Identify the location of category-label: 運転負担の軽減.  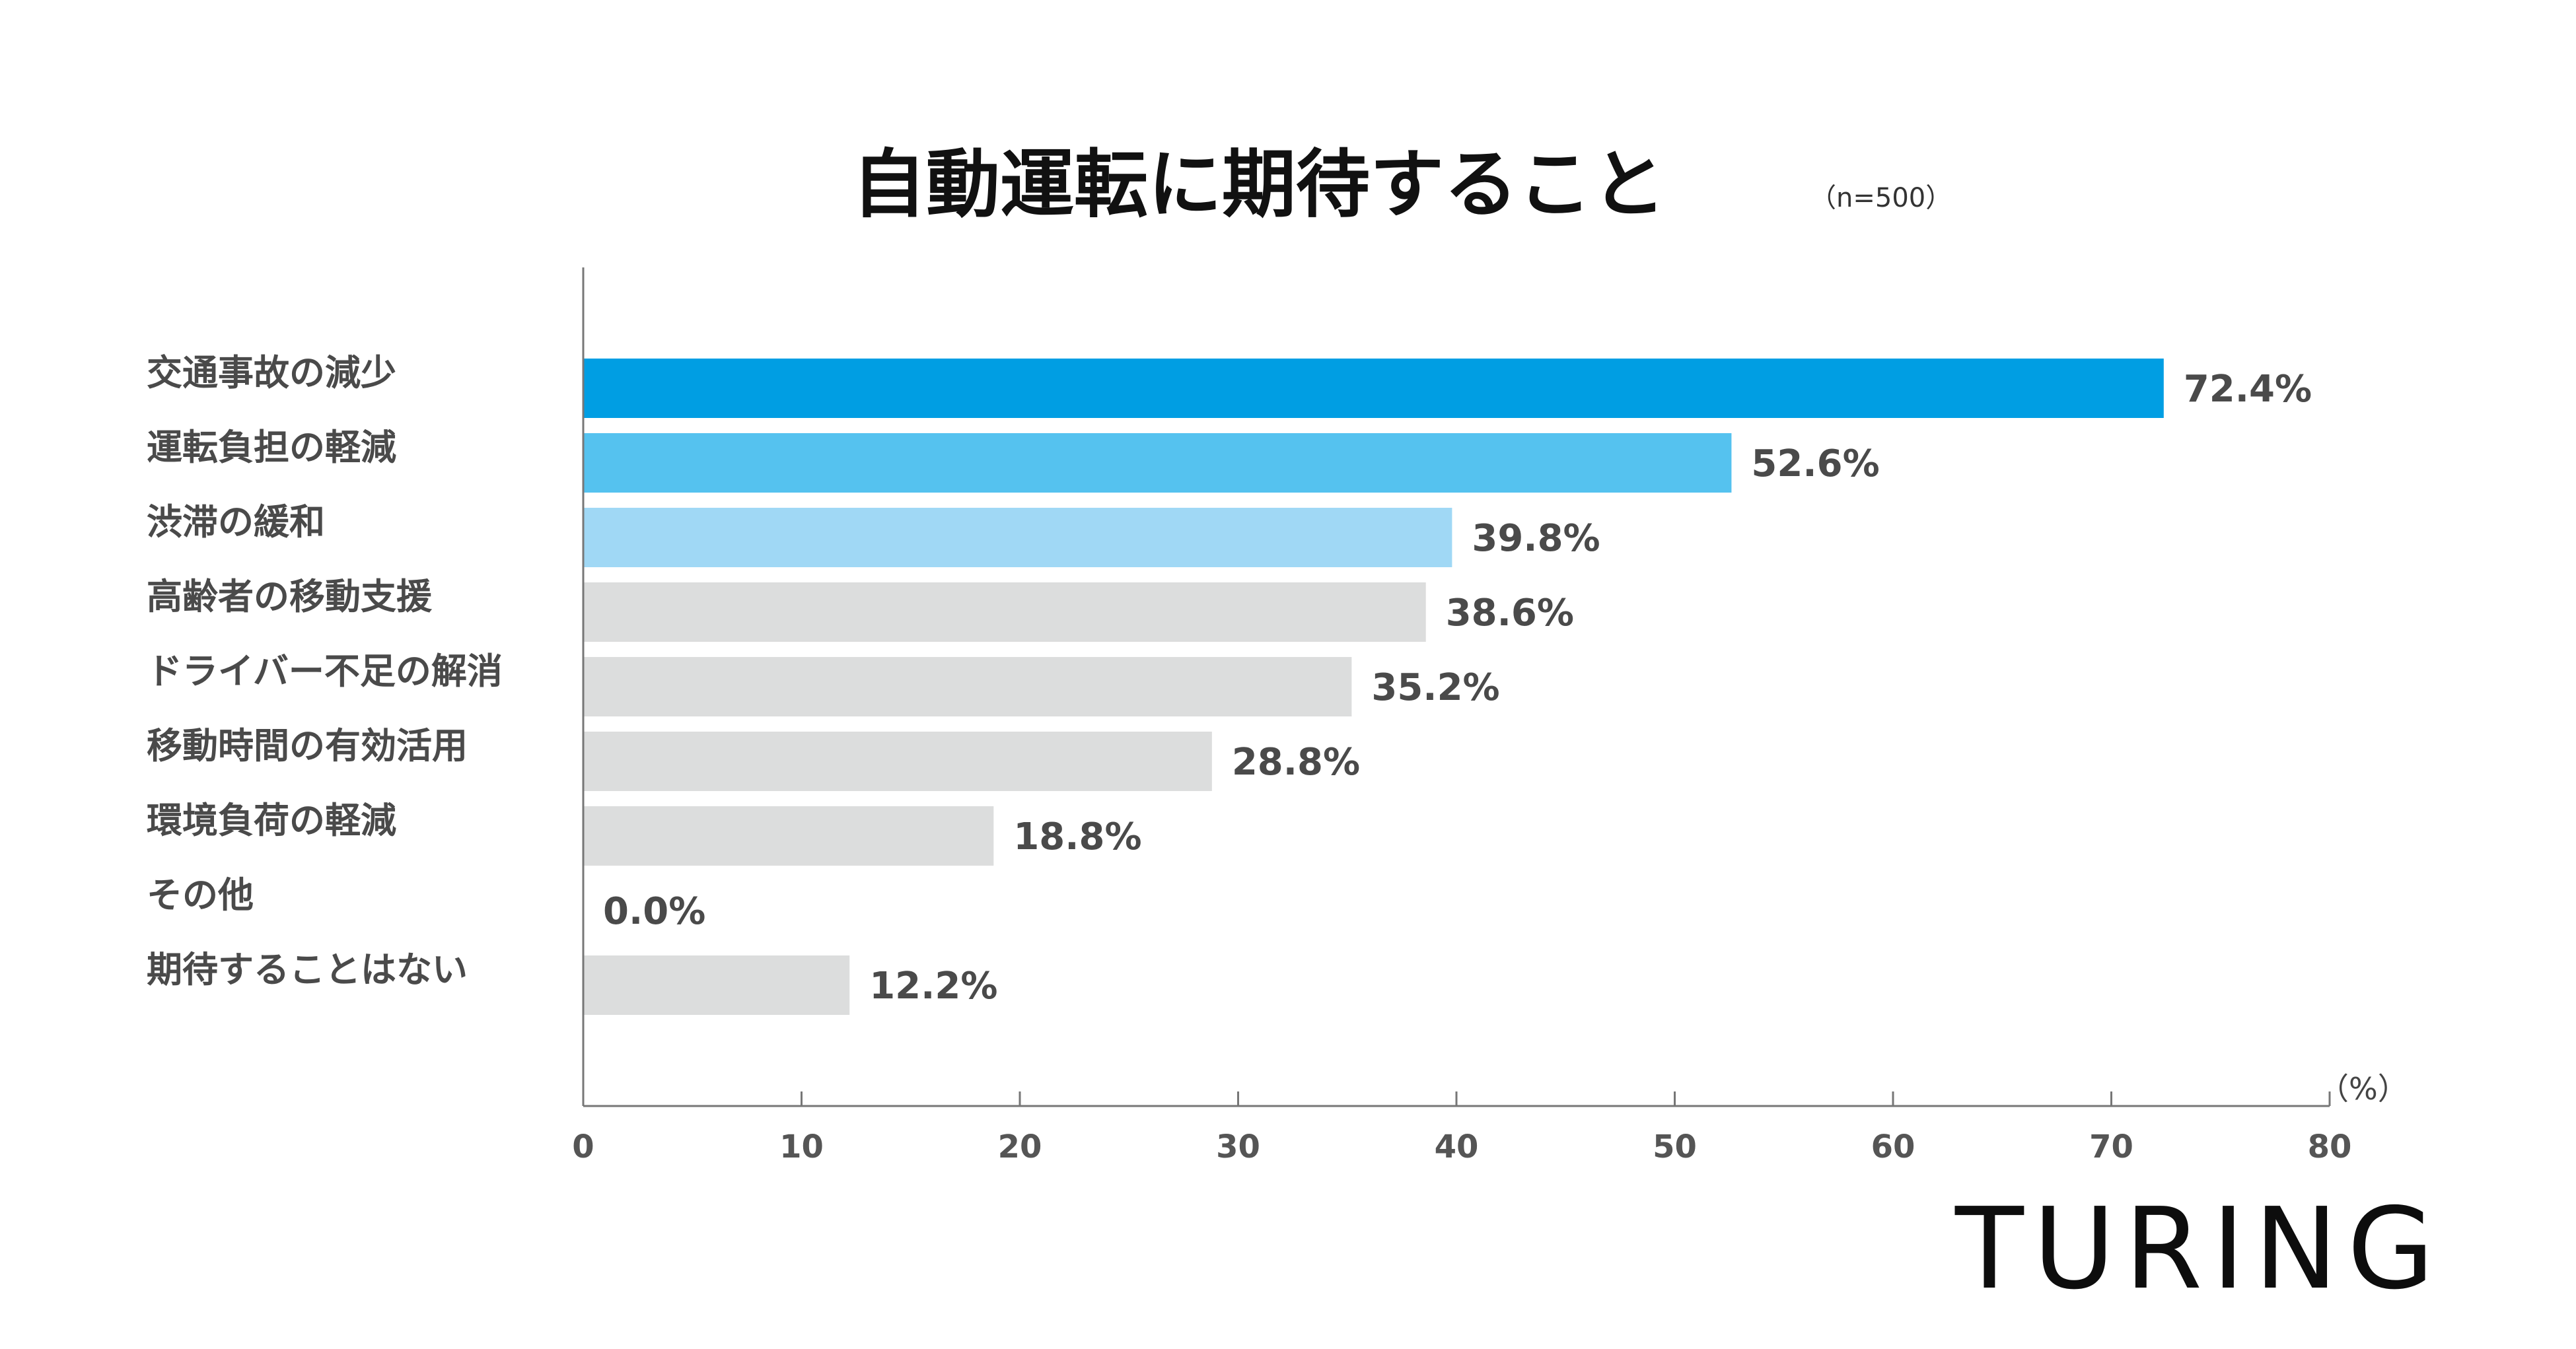
(272, 447).